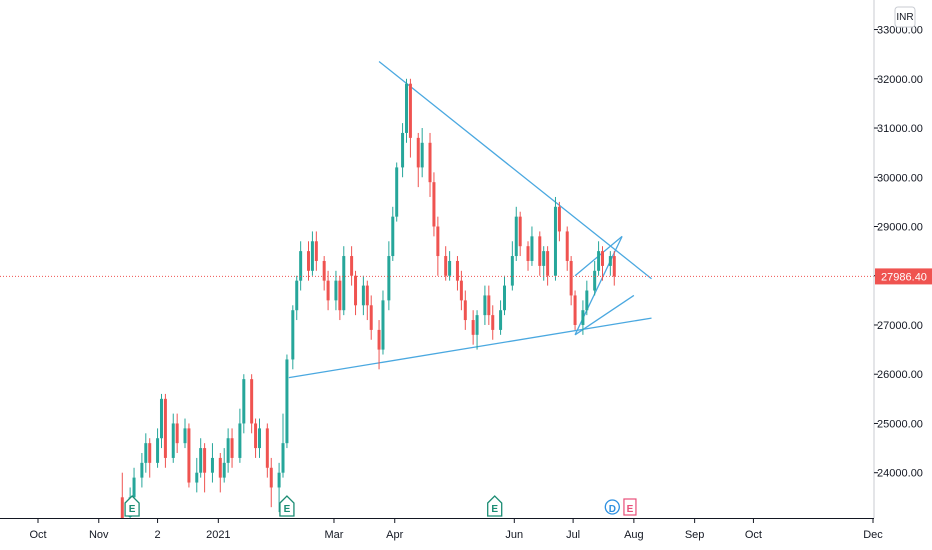 The image size is (932, 550). I want to click on x-tick-label: Aug, so click(634, 535).